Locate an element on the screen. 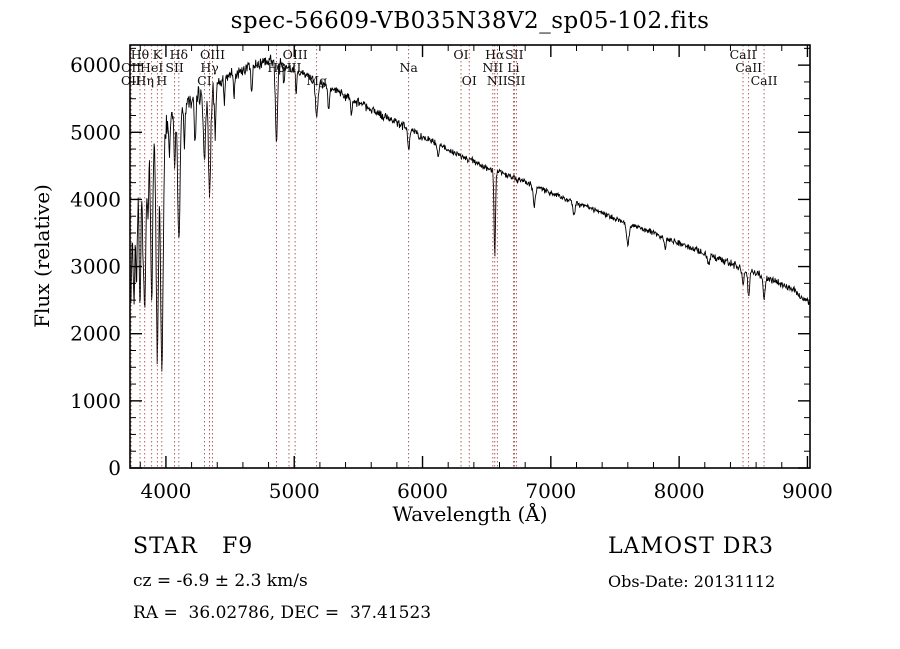 Image resolution: width=900 pixels, height=649 pixels. y-tick-label: 5000 is located at coordinates (95, 132).